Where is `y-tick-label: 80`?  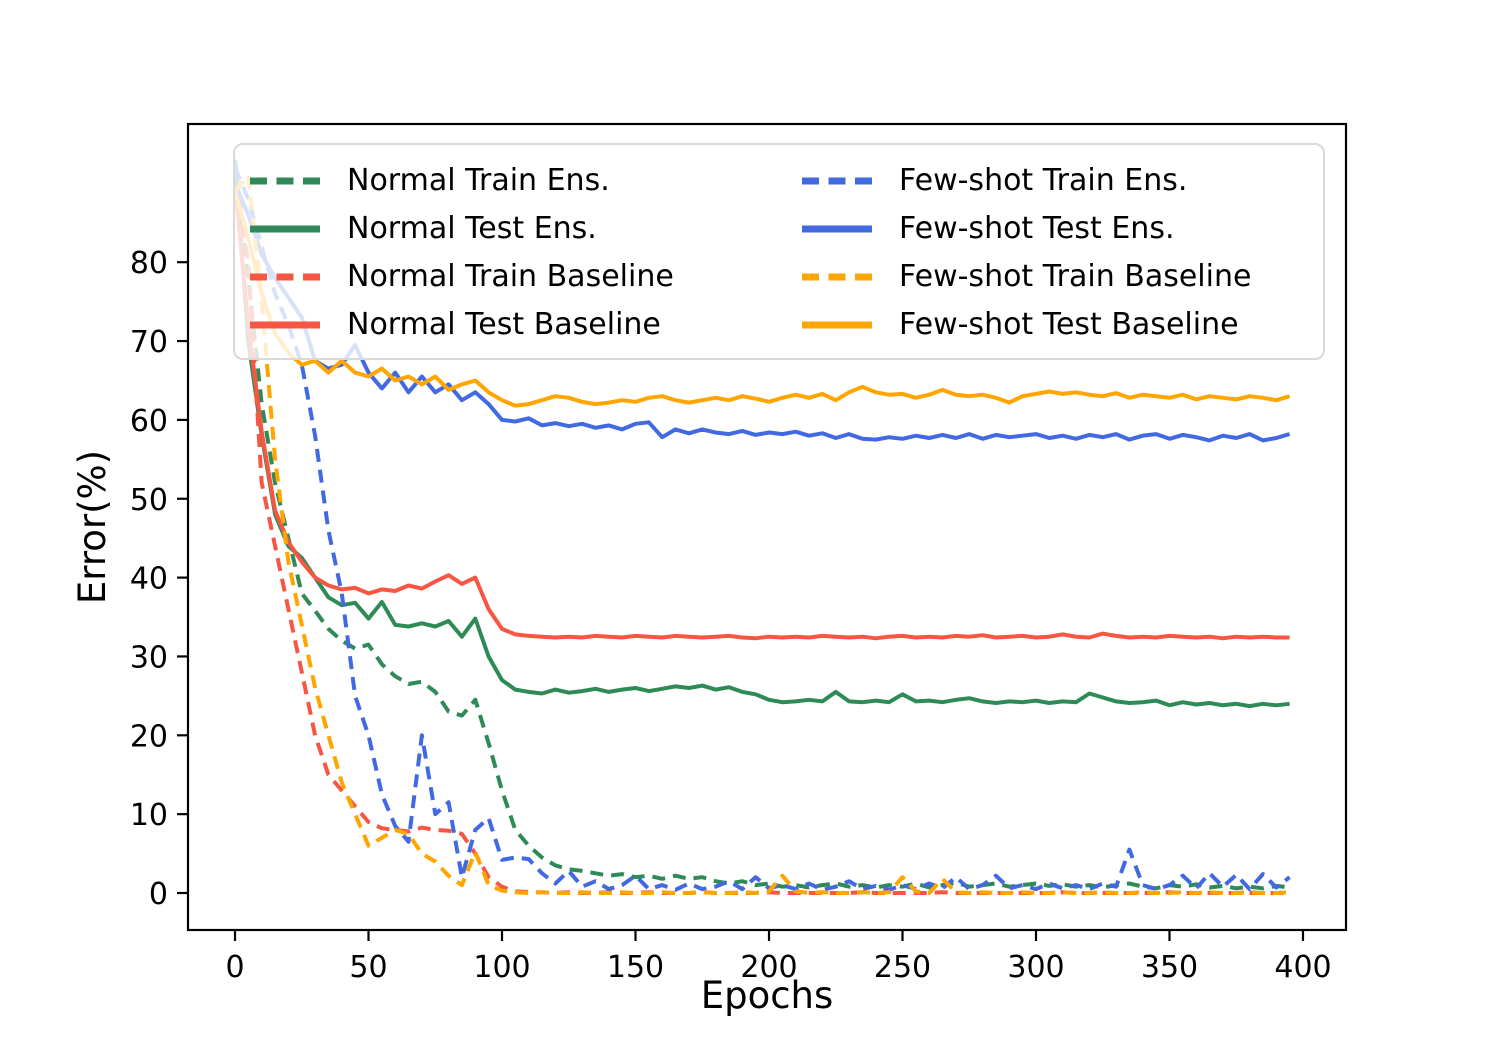 y-tick-label: 80 is located at coordinates (149, 263).